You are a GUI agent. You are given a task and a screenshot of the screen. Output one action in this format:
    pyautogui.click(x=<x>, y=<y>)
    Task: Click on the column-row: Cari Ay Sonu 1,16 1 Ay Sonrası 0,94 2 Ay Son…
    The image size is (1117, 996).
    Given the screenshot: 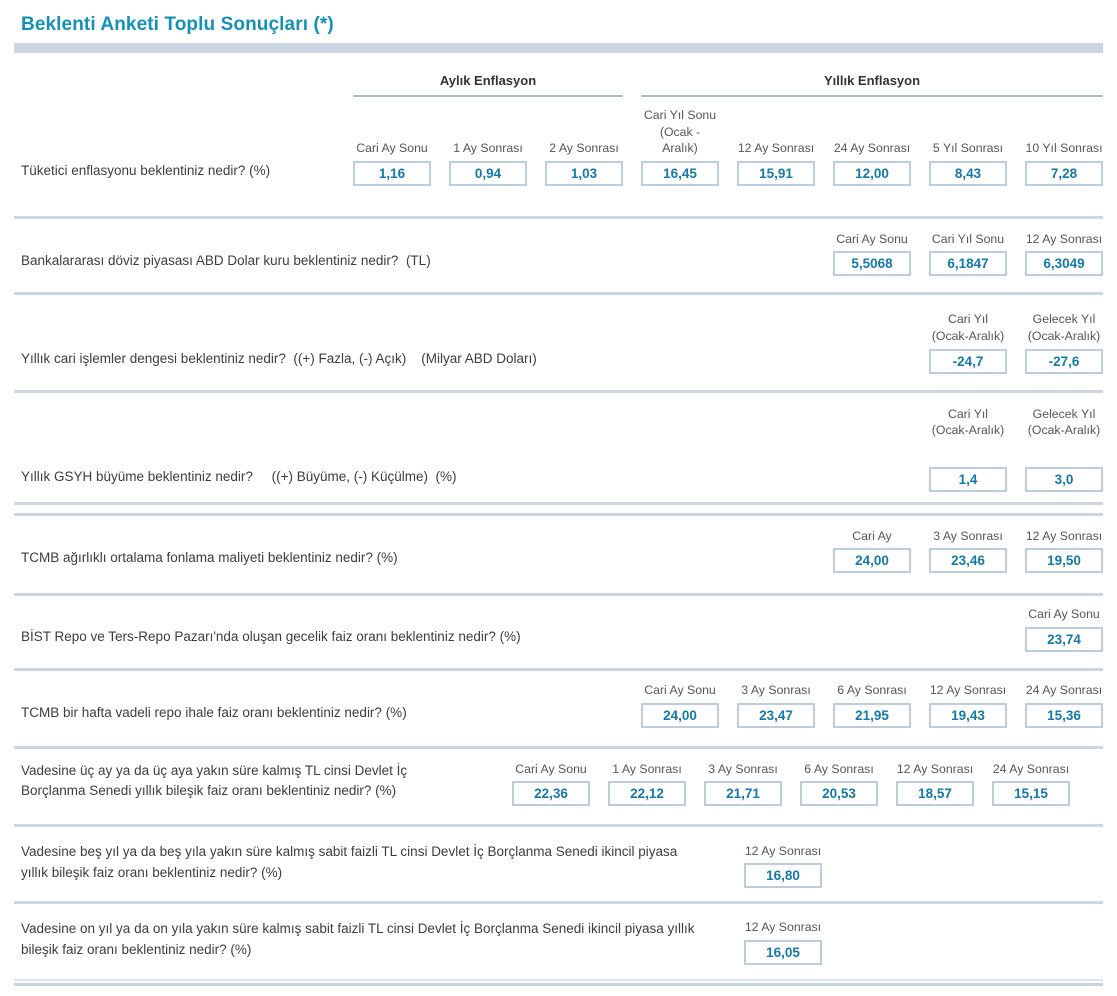 What is the action you would take?
    pyautogui.click(x=719, y=146)
    